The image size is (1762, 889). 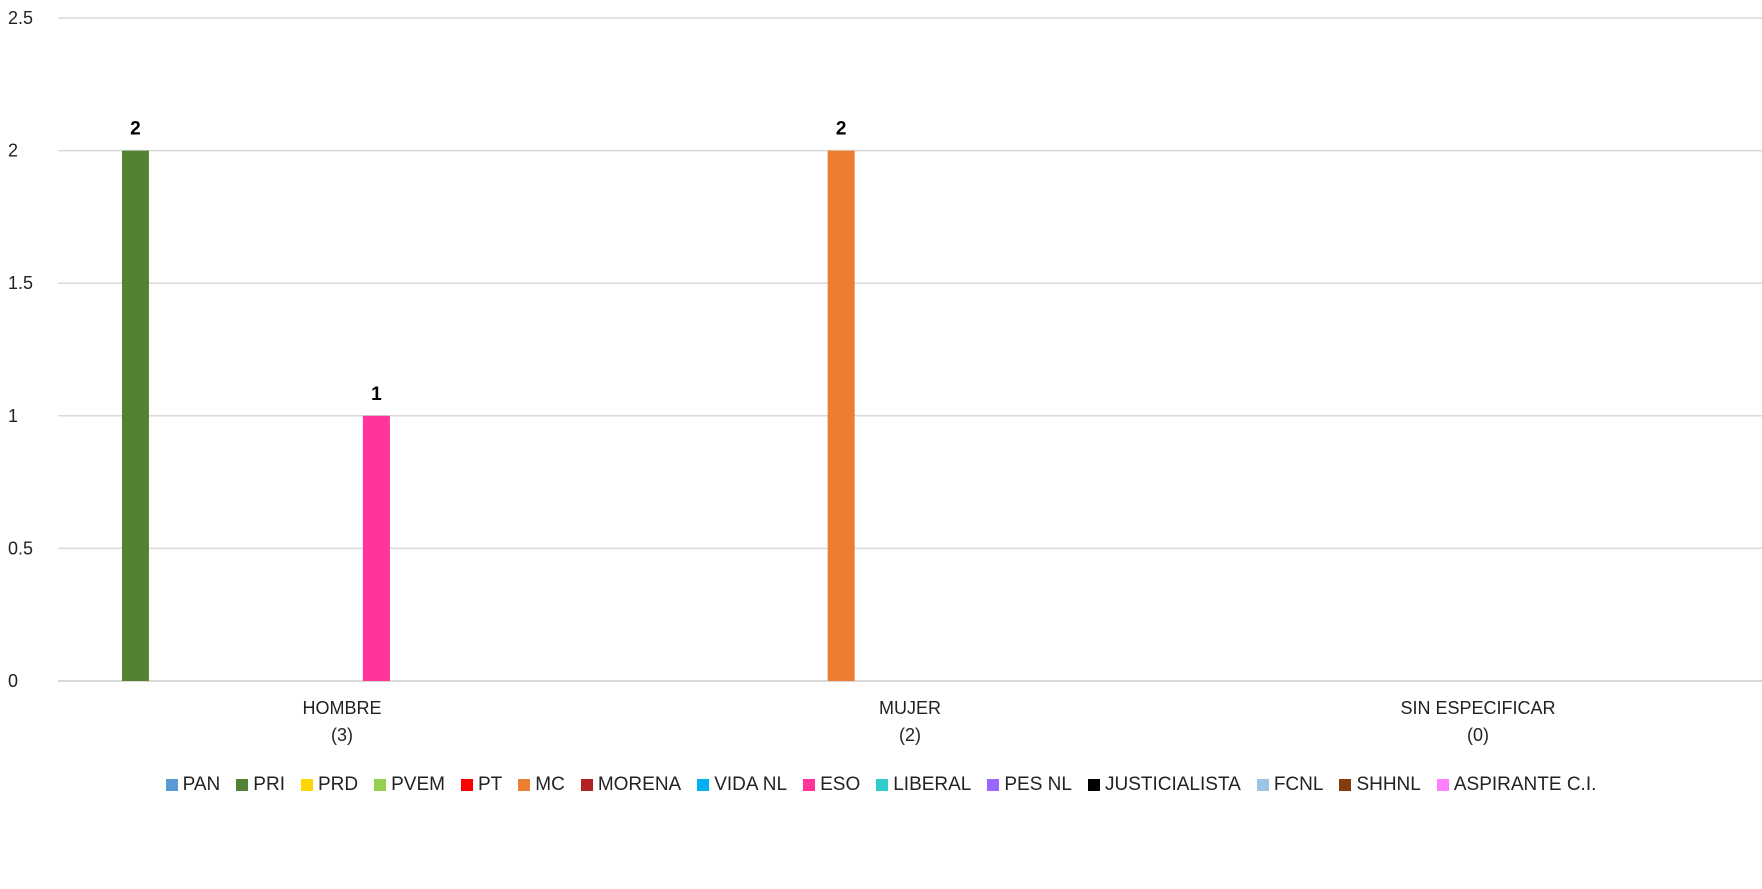 I want to click on legend-label: FCNL, so click(x=1298, y=784).